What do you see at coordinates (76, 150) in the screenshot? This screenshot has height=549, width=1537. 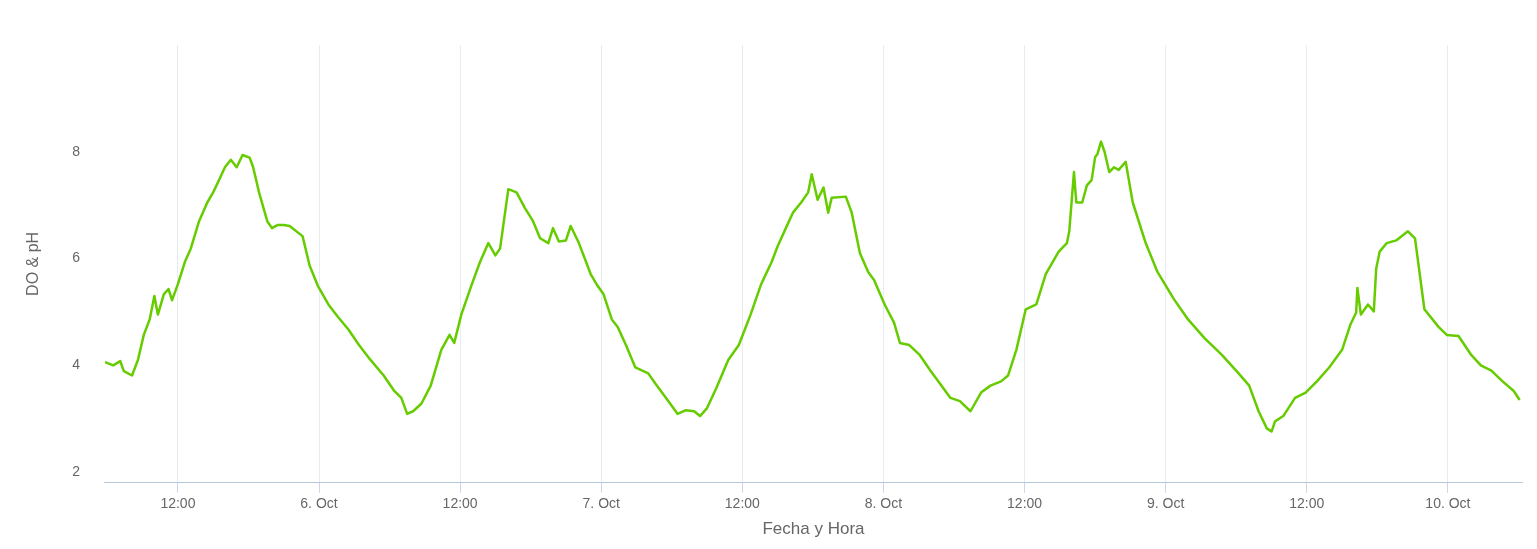 I see `y-tick-label: 8` at bounding box center [76, 150].